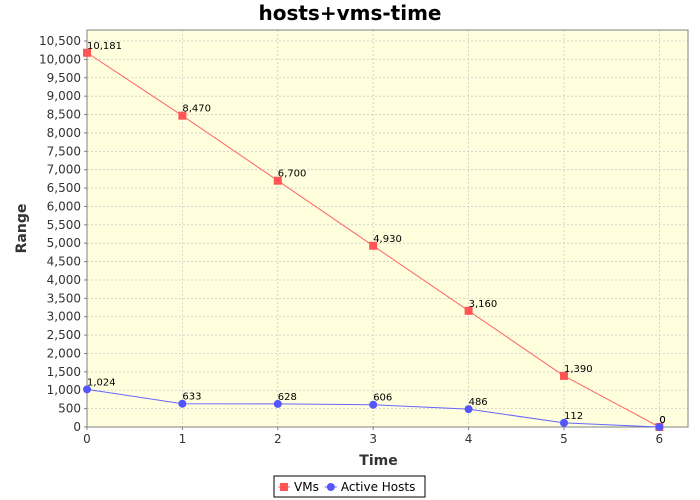 Image resolution: width=700 pixels, height=500 pixels. What do you see at coordinates (64, 151) in the screenshot?
I see `y-tick-label: 7,500` at bounding box center [64, 151].